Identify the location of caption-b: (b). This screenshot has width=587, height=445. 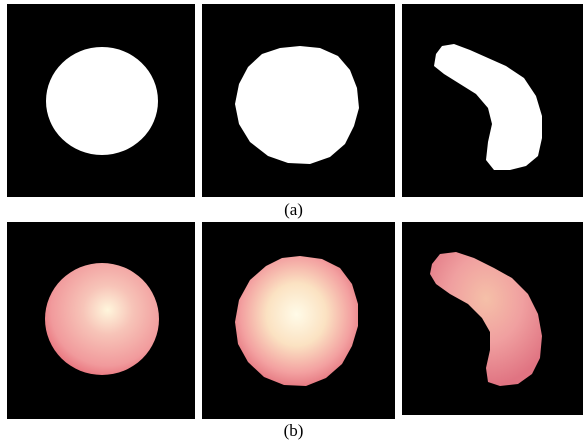
(293, 430).